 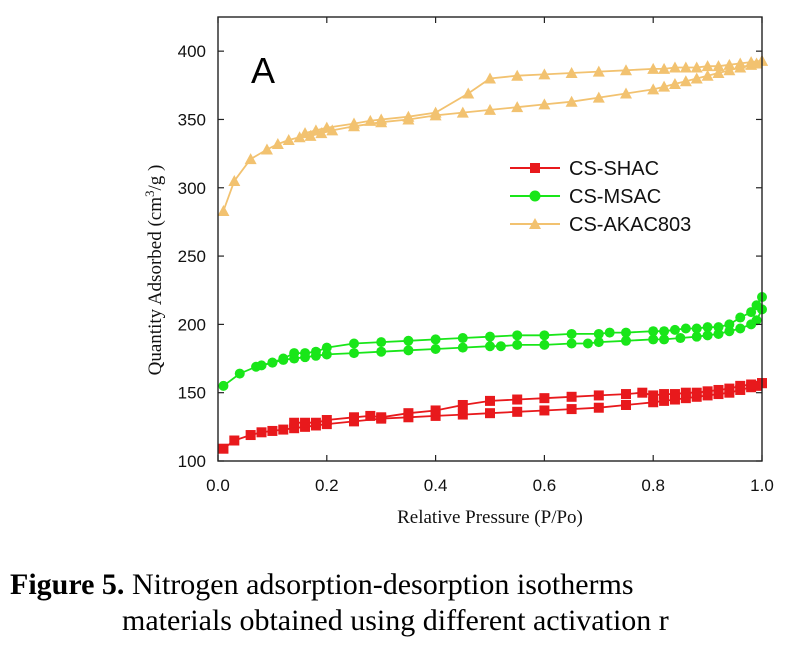 I want to click on y-axis-title: Quantity Adsorbed (cm3/g ), so click(x=154, y=270).